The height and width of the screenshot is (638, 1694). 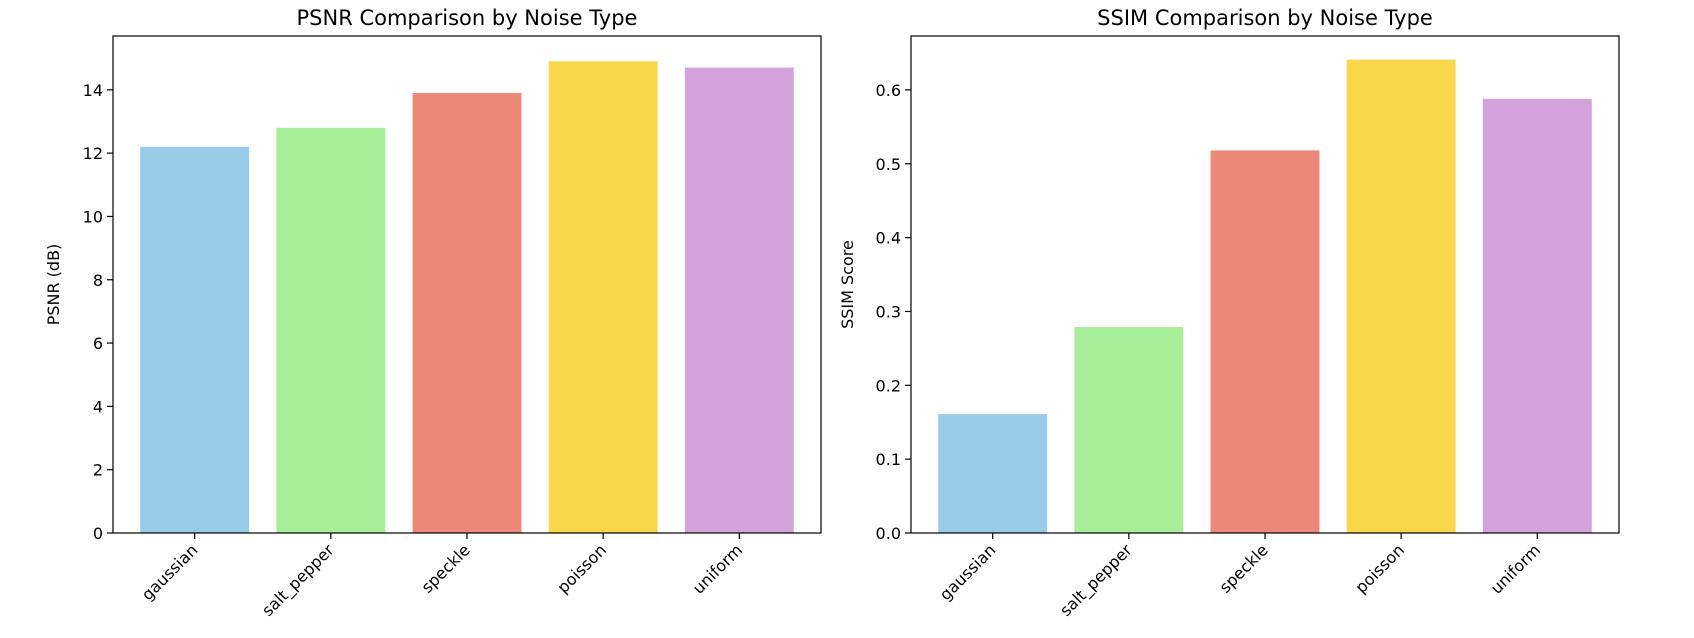 I want to click on y-tick-label: 14, so click(x=93, y=90).